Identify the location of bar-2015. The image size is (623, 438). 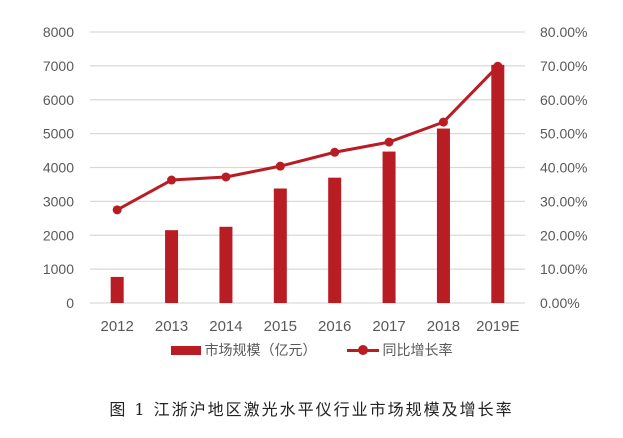
(280, 245).